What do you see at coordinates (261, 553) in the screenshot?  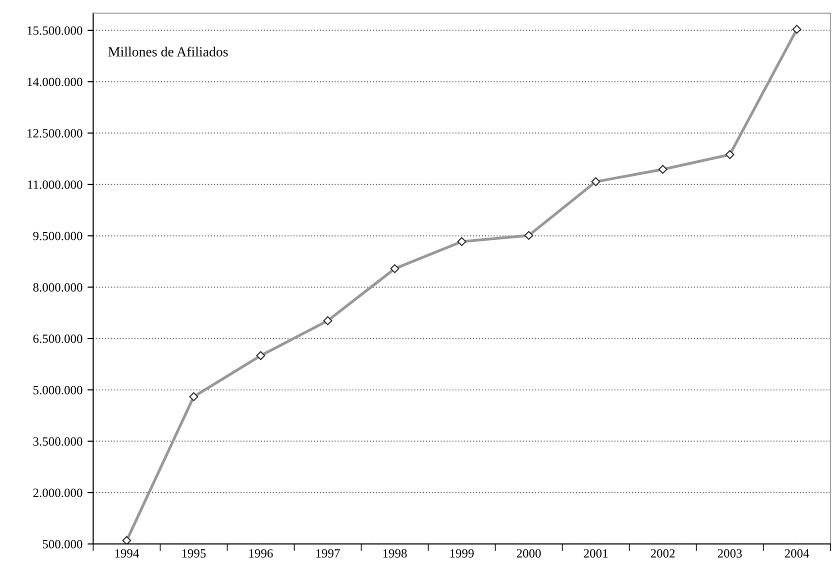 I see `x-tick-label: 1996` at bounding box center [261, 553].